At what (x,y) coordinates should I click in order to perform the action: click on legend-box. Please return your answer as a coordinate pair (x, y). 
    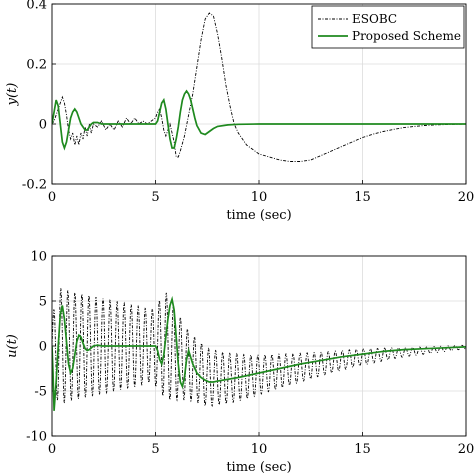
    Looking at the image, I should click on (388, 27).